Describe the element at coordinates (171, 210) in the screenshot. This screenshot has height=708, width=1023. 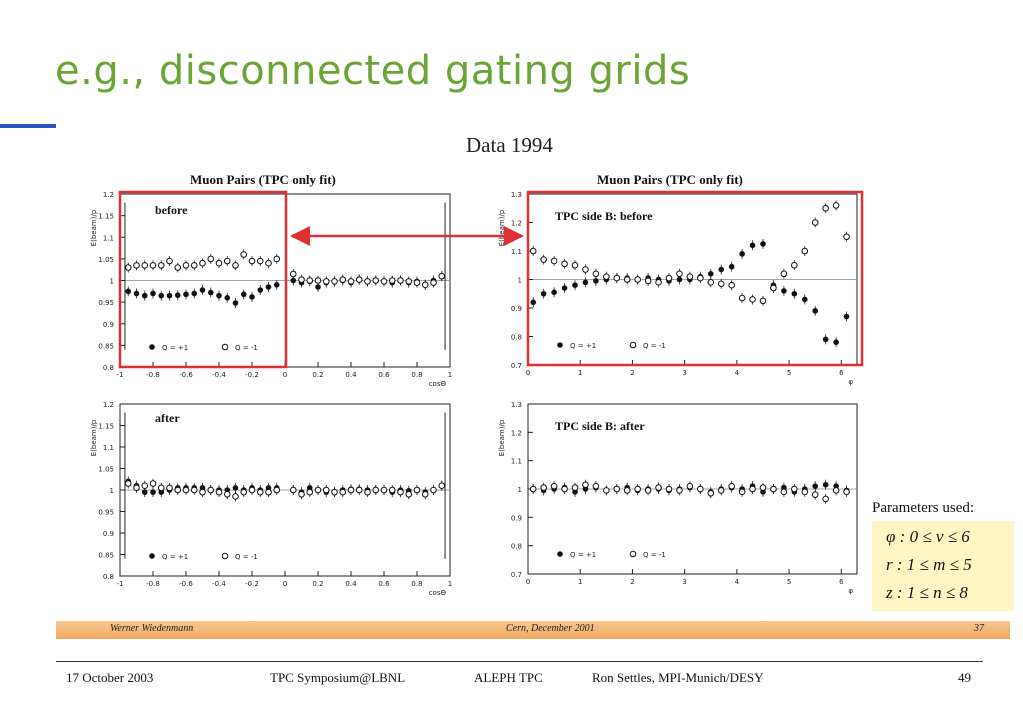
I see `panel-label: before` at that location.